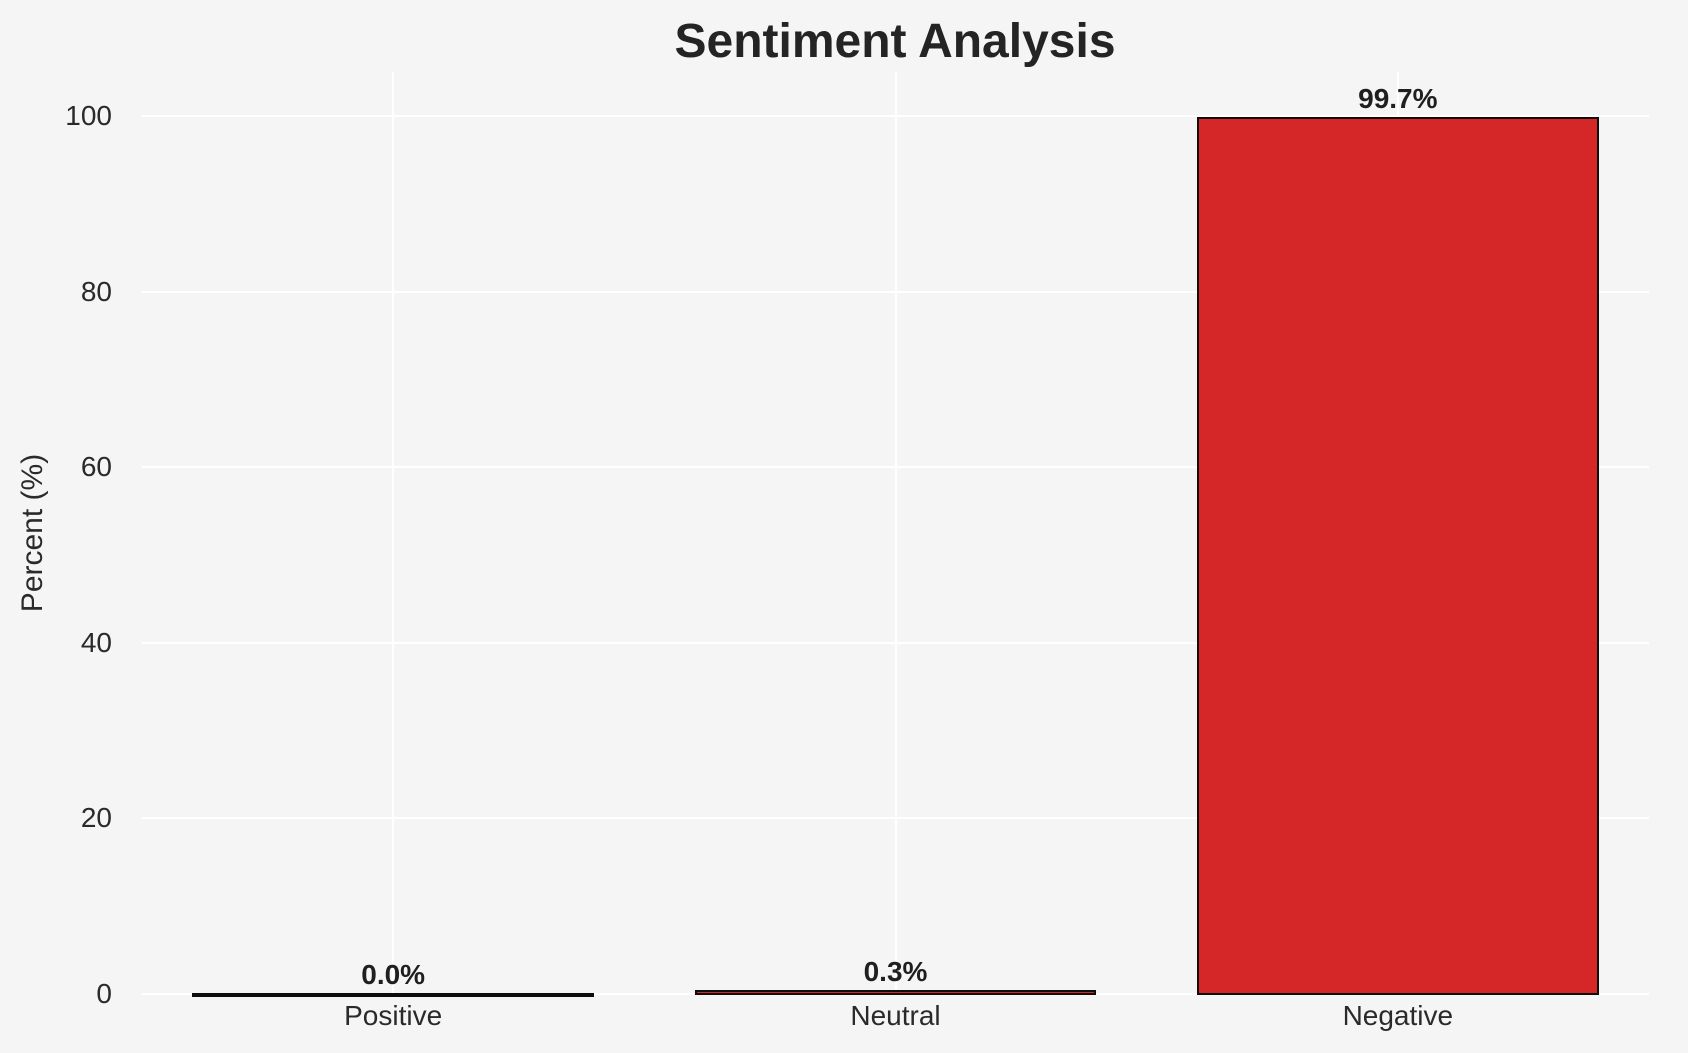  Describe the element at coordinates (895, 972) in the screenshot. I see `bar-value-label: 0.3%` at that location.